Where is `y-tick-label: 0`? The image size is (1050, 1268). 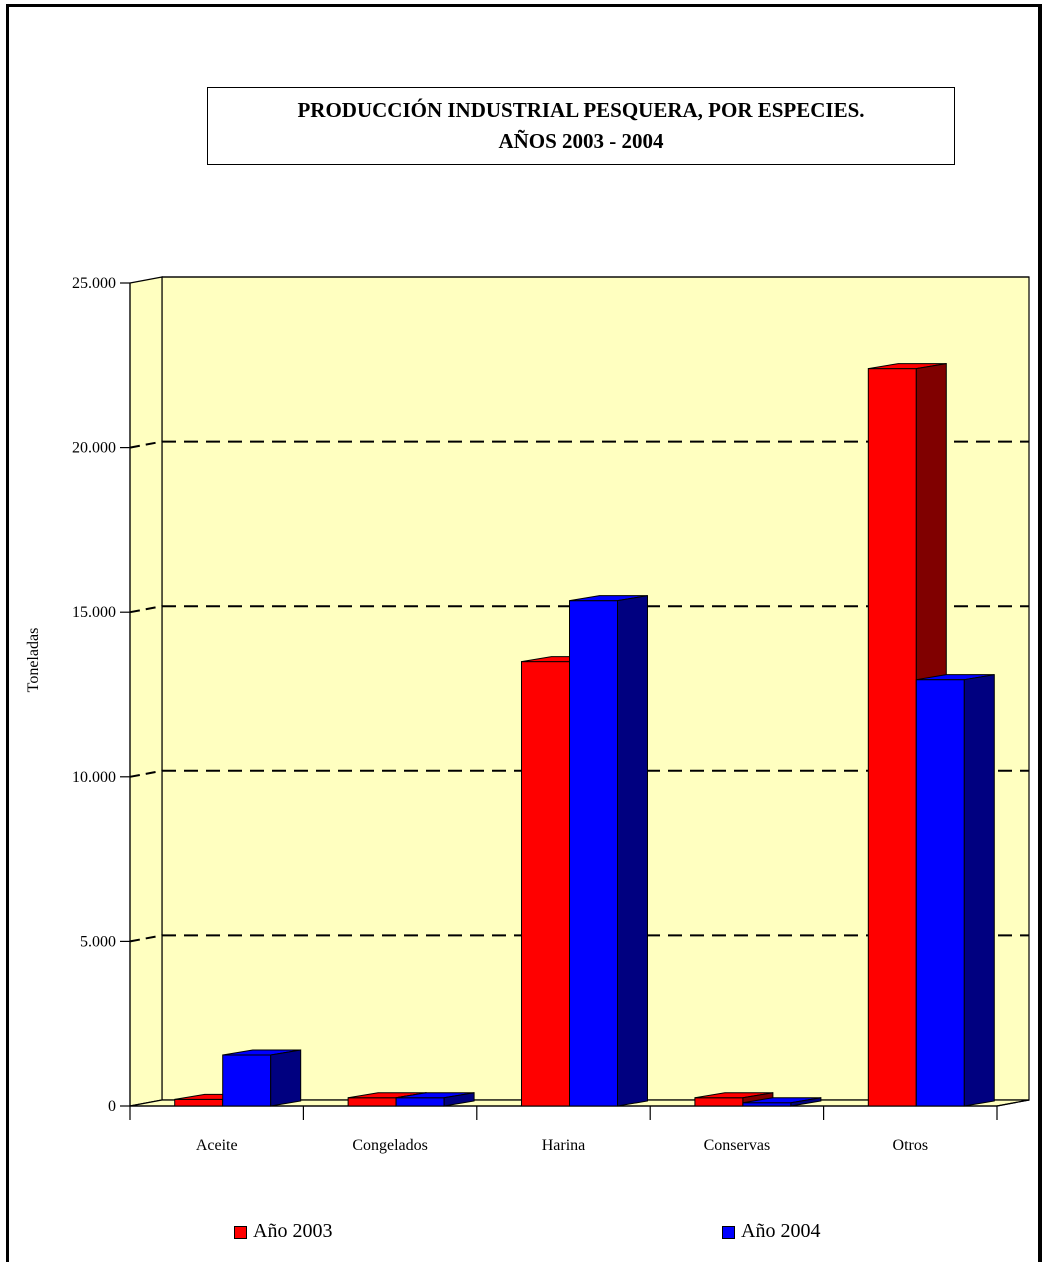 y-tick-label: 0 is located at coordinates (112, 1106).